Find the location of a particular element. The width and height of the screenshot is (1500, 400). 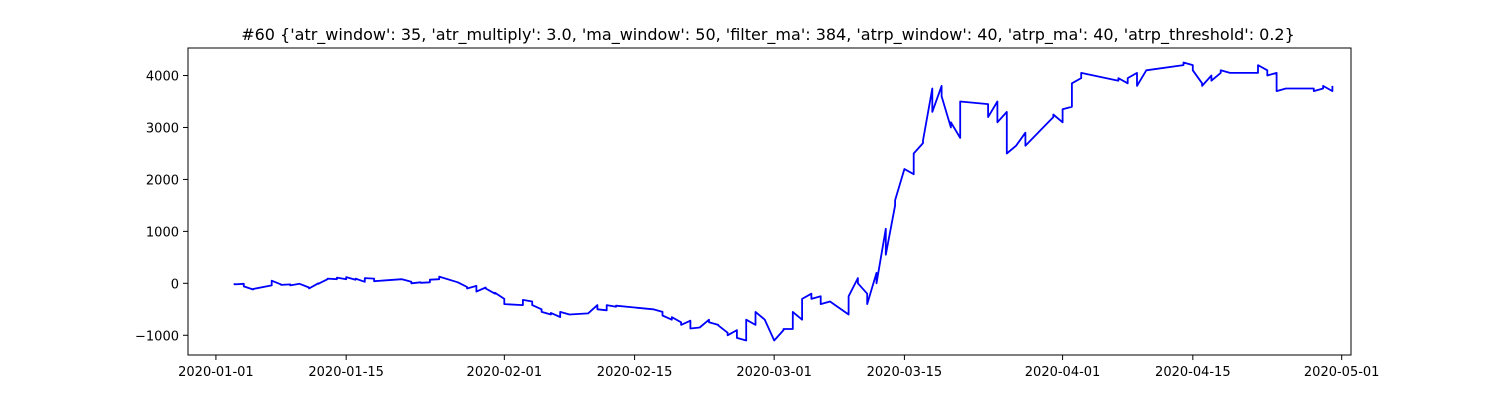

x-tick-label: 2020-03-15 is located at coordinates (905, 372).